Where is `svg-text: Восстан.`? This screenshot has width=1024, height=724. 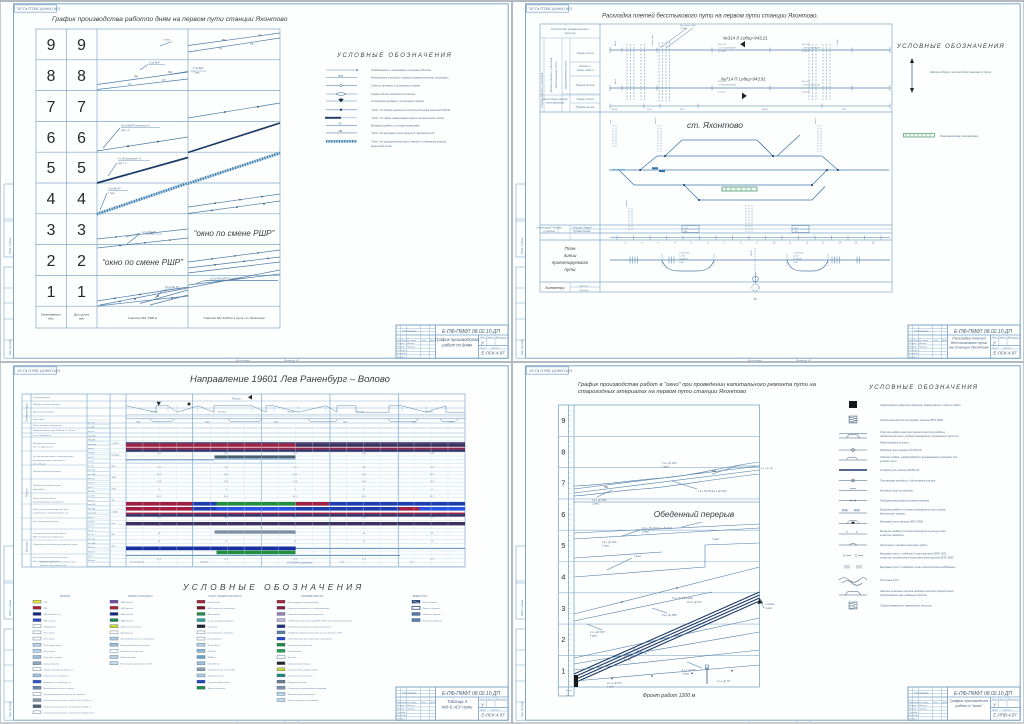
svg-text: Восстан. is located at coordinates (92, 492).